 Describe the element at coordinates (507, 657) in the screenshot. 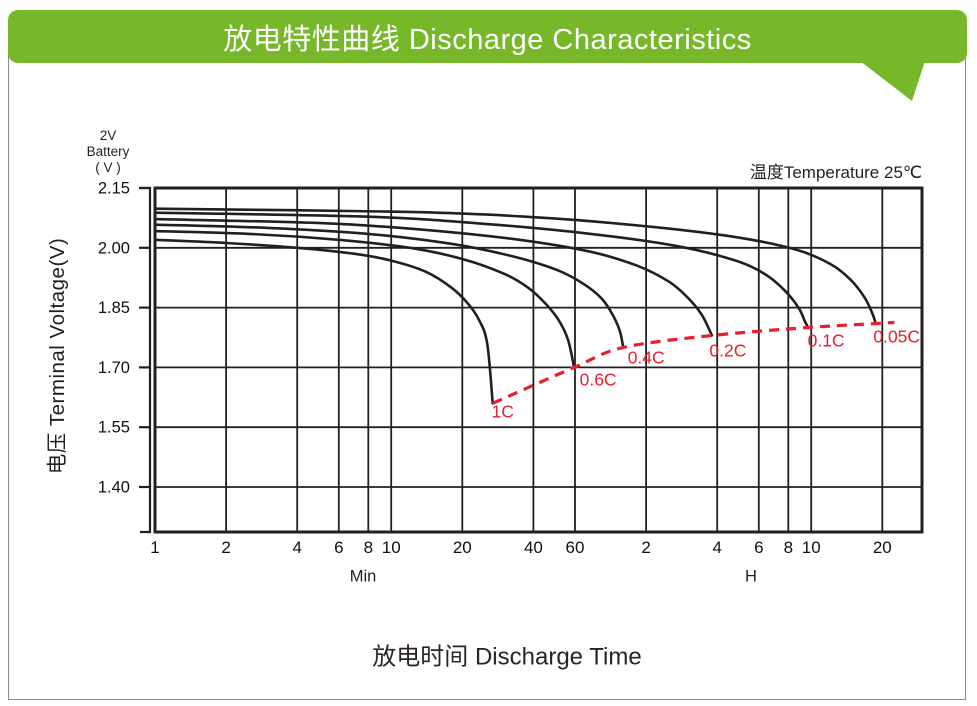

I see `x-axis-title: 放电时间 Discharge Time` at that location.